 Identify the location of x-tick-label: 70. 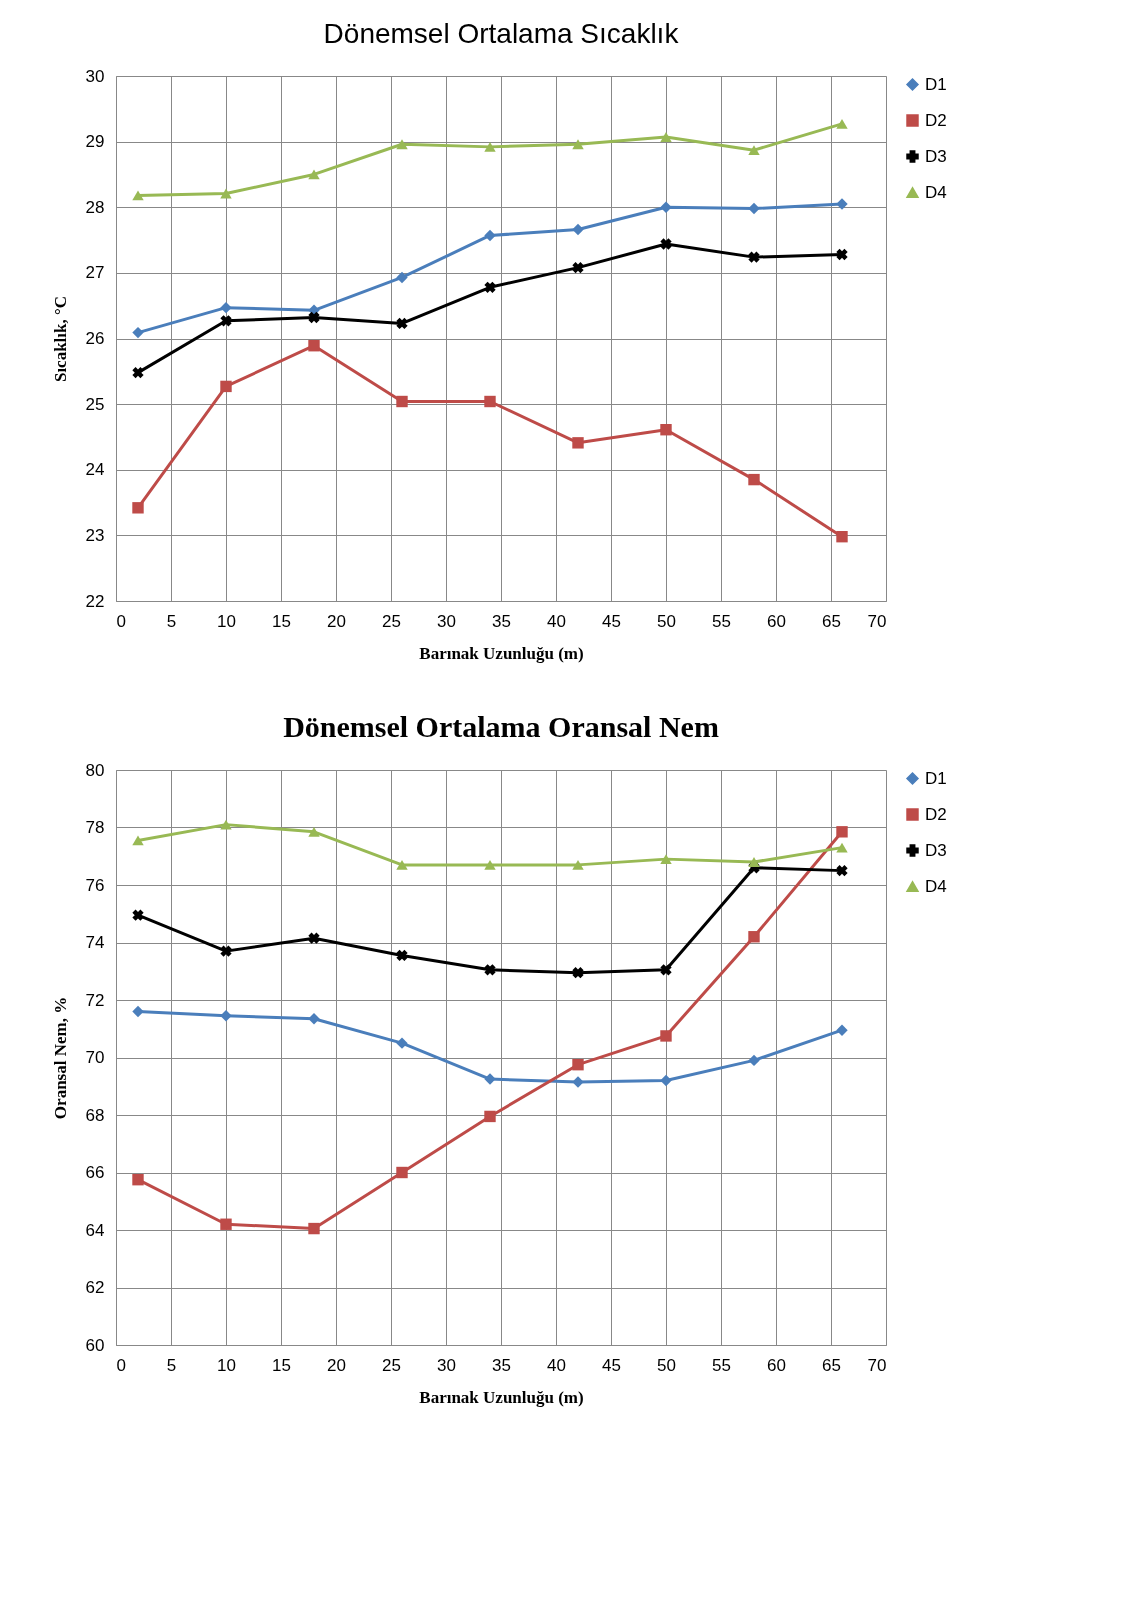
(877, 621).